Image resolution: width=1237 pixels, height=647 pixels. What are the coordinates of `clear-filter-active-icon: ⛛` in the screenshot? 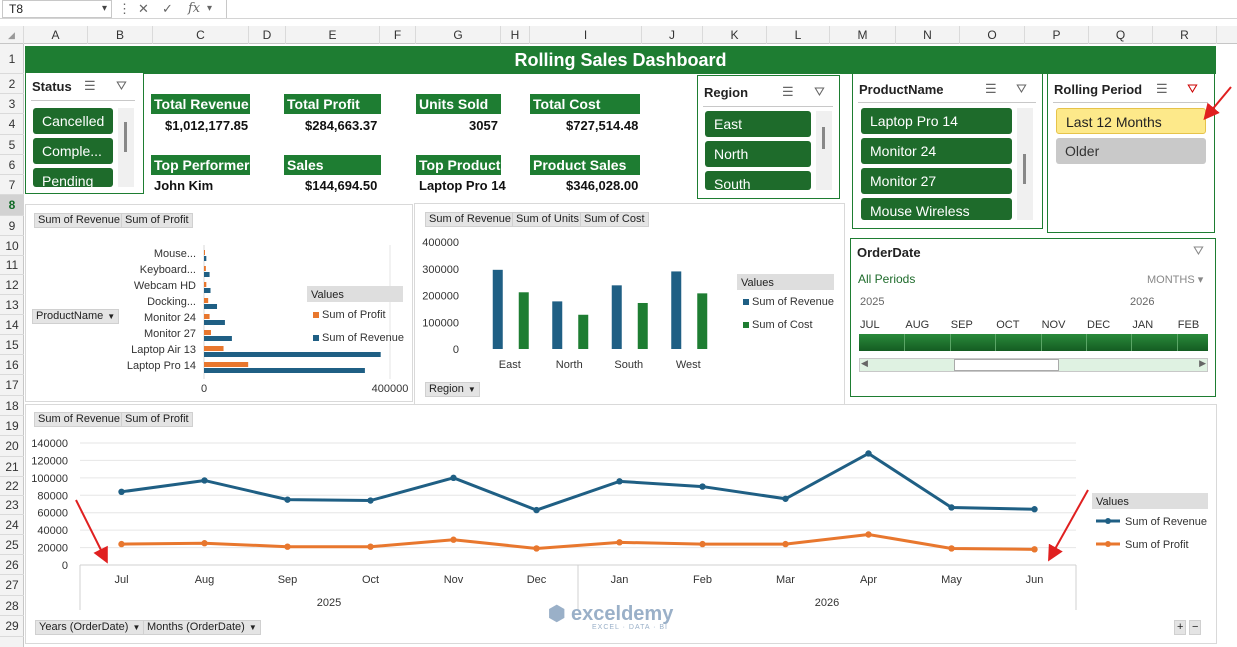 It's located at (1192, 88).